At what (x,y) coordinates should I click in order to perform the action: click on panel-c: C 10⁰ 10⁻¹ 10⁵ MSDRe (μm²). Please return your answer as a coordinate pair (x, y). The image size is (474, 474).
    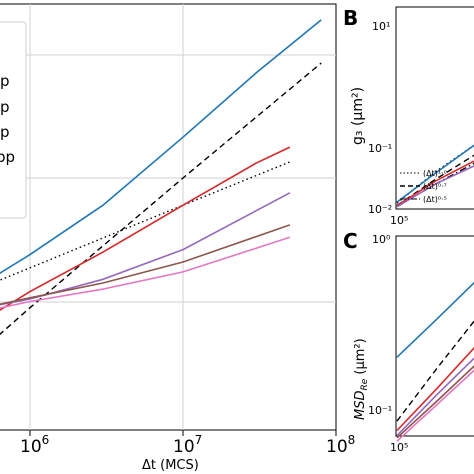
    Looking at the image, I should click on (408, 341).